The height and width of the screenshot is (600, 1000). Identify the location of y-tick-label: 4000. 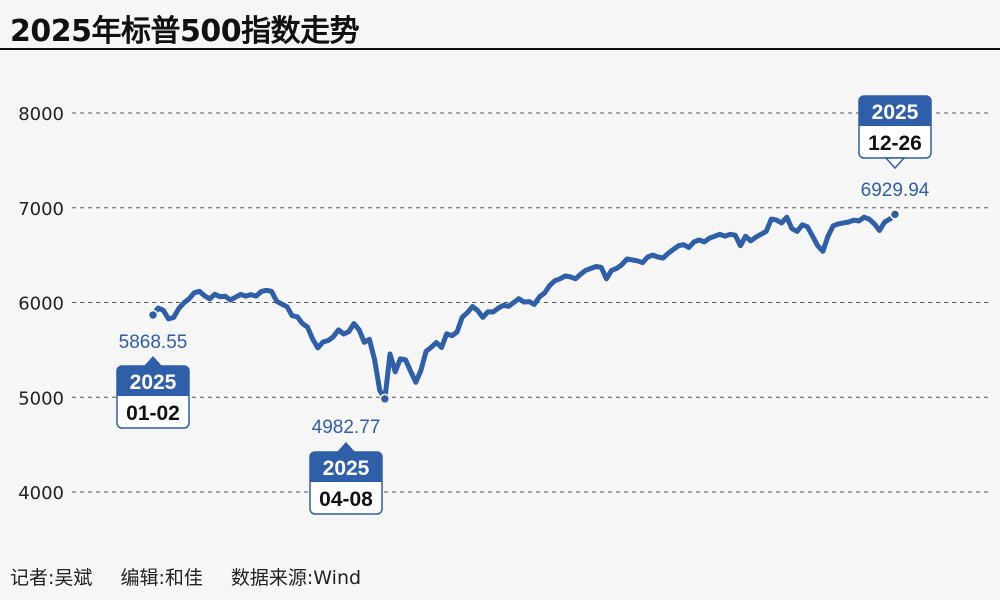
(41, 493).